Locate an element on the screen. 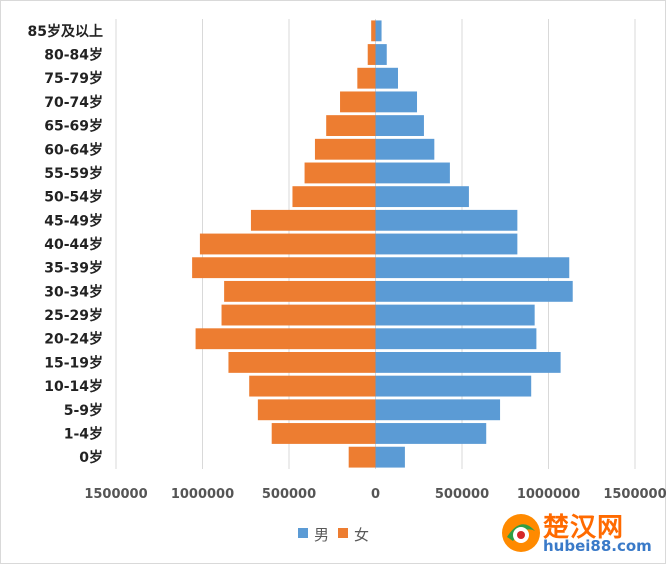  x-tick-label: 0 is located at coordinates (375, 494).